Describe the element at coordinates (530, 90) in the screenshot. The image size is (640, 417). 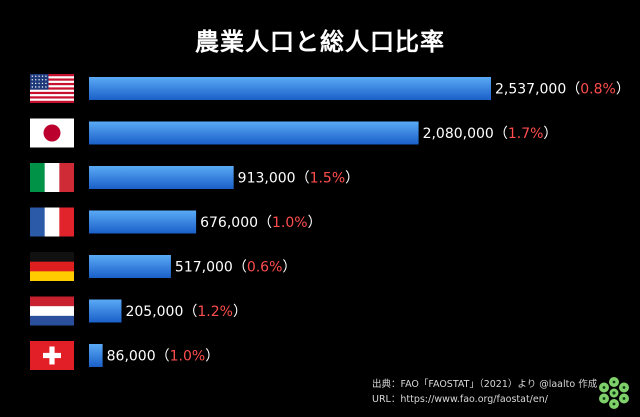
I see `value-label: 2,537,000` at that location.